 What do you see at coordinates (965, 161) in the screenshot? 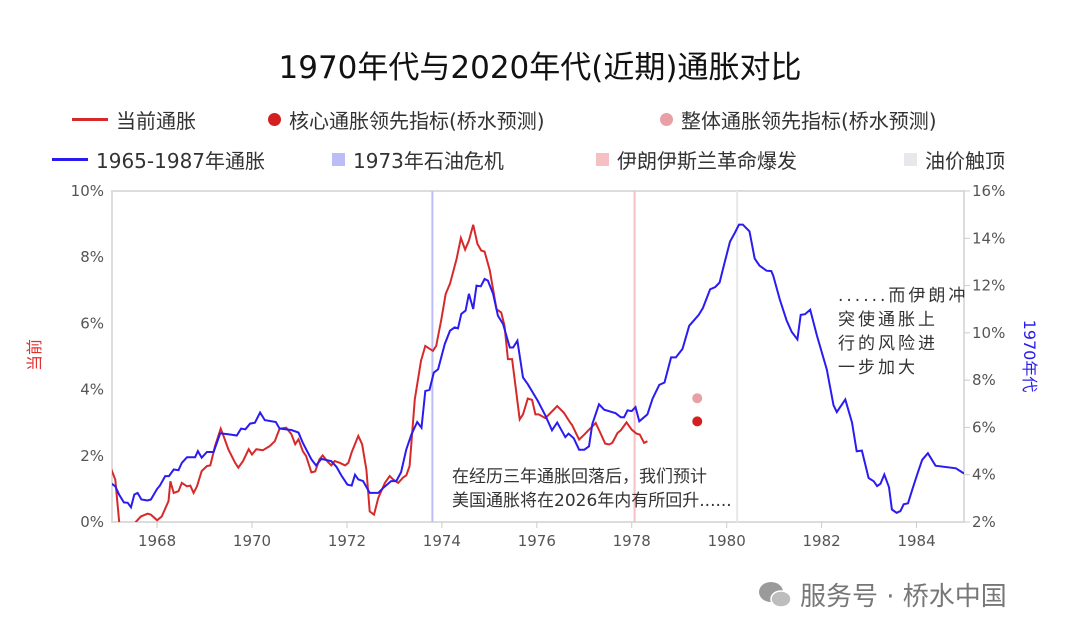
I see `legend-label: 油价触顶` at bounding box center [965, 161].